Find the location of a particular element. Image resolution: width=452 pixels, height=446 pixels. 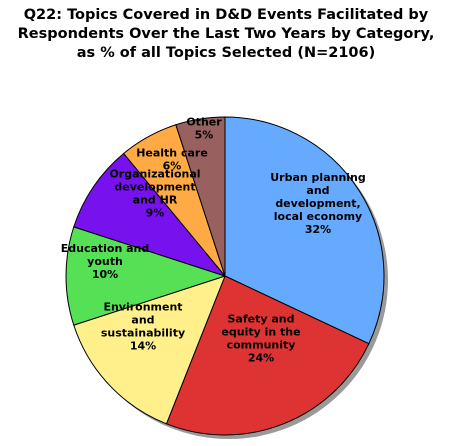

pie-slice-value: 14% is located at coordinates (143, 346).